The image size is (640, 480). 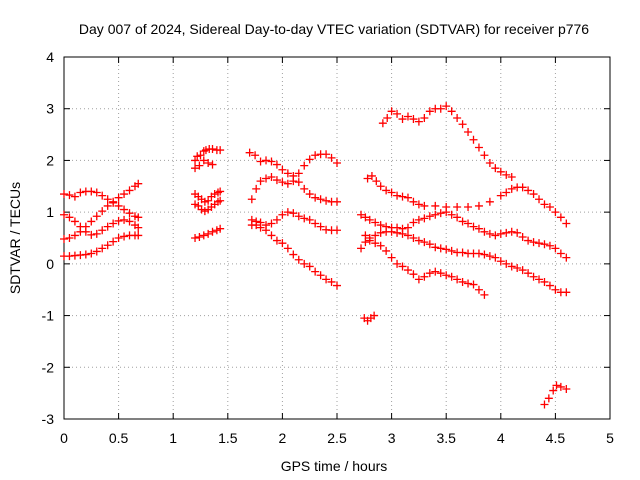 What do you see at coordinates (50, 109) in the screenshot?
I see `y-tick-label: 3` at bounding box center [50, 109].